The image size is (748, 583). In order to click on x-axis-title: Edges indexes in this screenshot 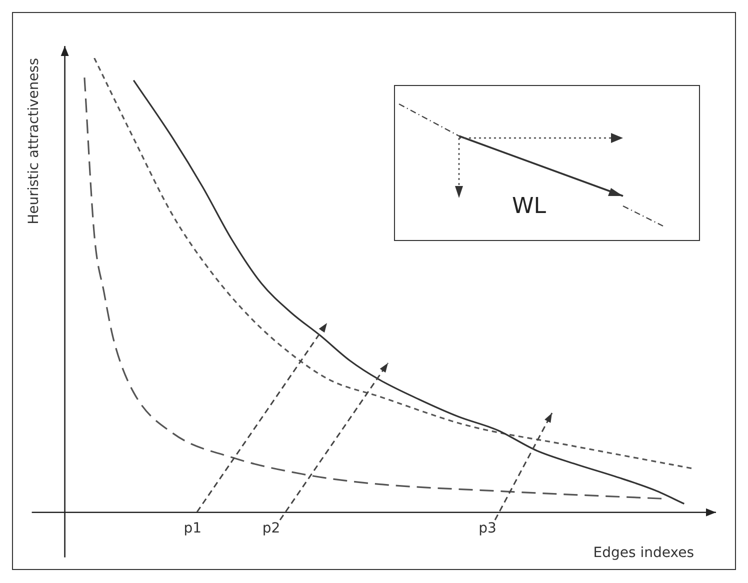, I will do `click(643, 553)`.